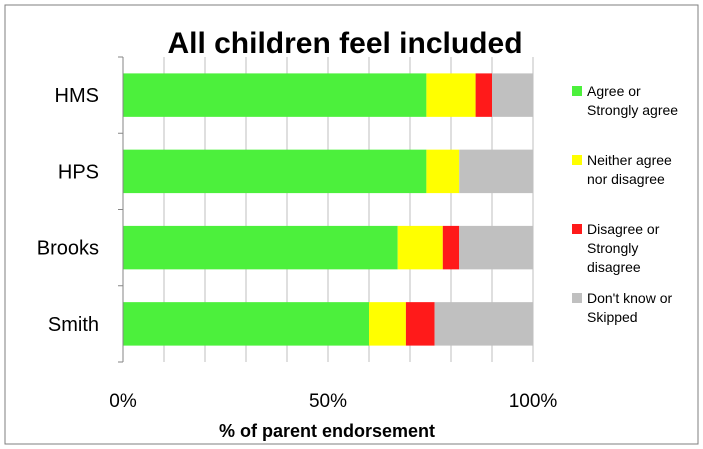 This screenshot has width=703, height=449. I want to click on x-tick-label: 100%, so click(533, 401).